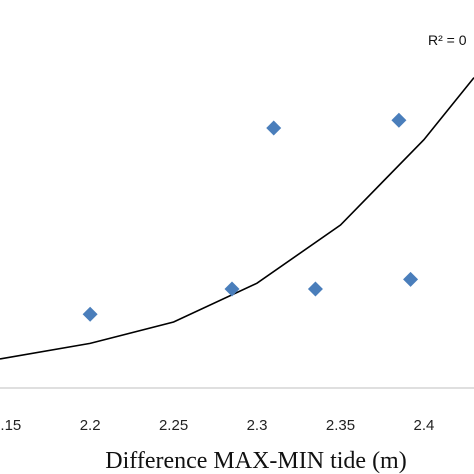 The height and width of the screenshot is (474, 474). What do you see at coordinates (340, 425) in the screenshot?
I see `x-tick-label: 2.35` at bounding box center [340, 425].